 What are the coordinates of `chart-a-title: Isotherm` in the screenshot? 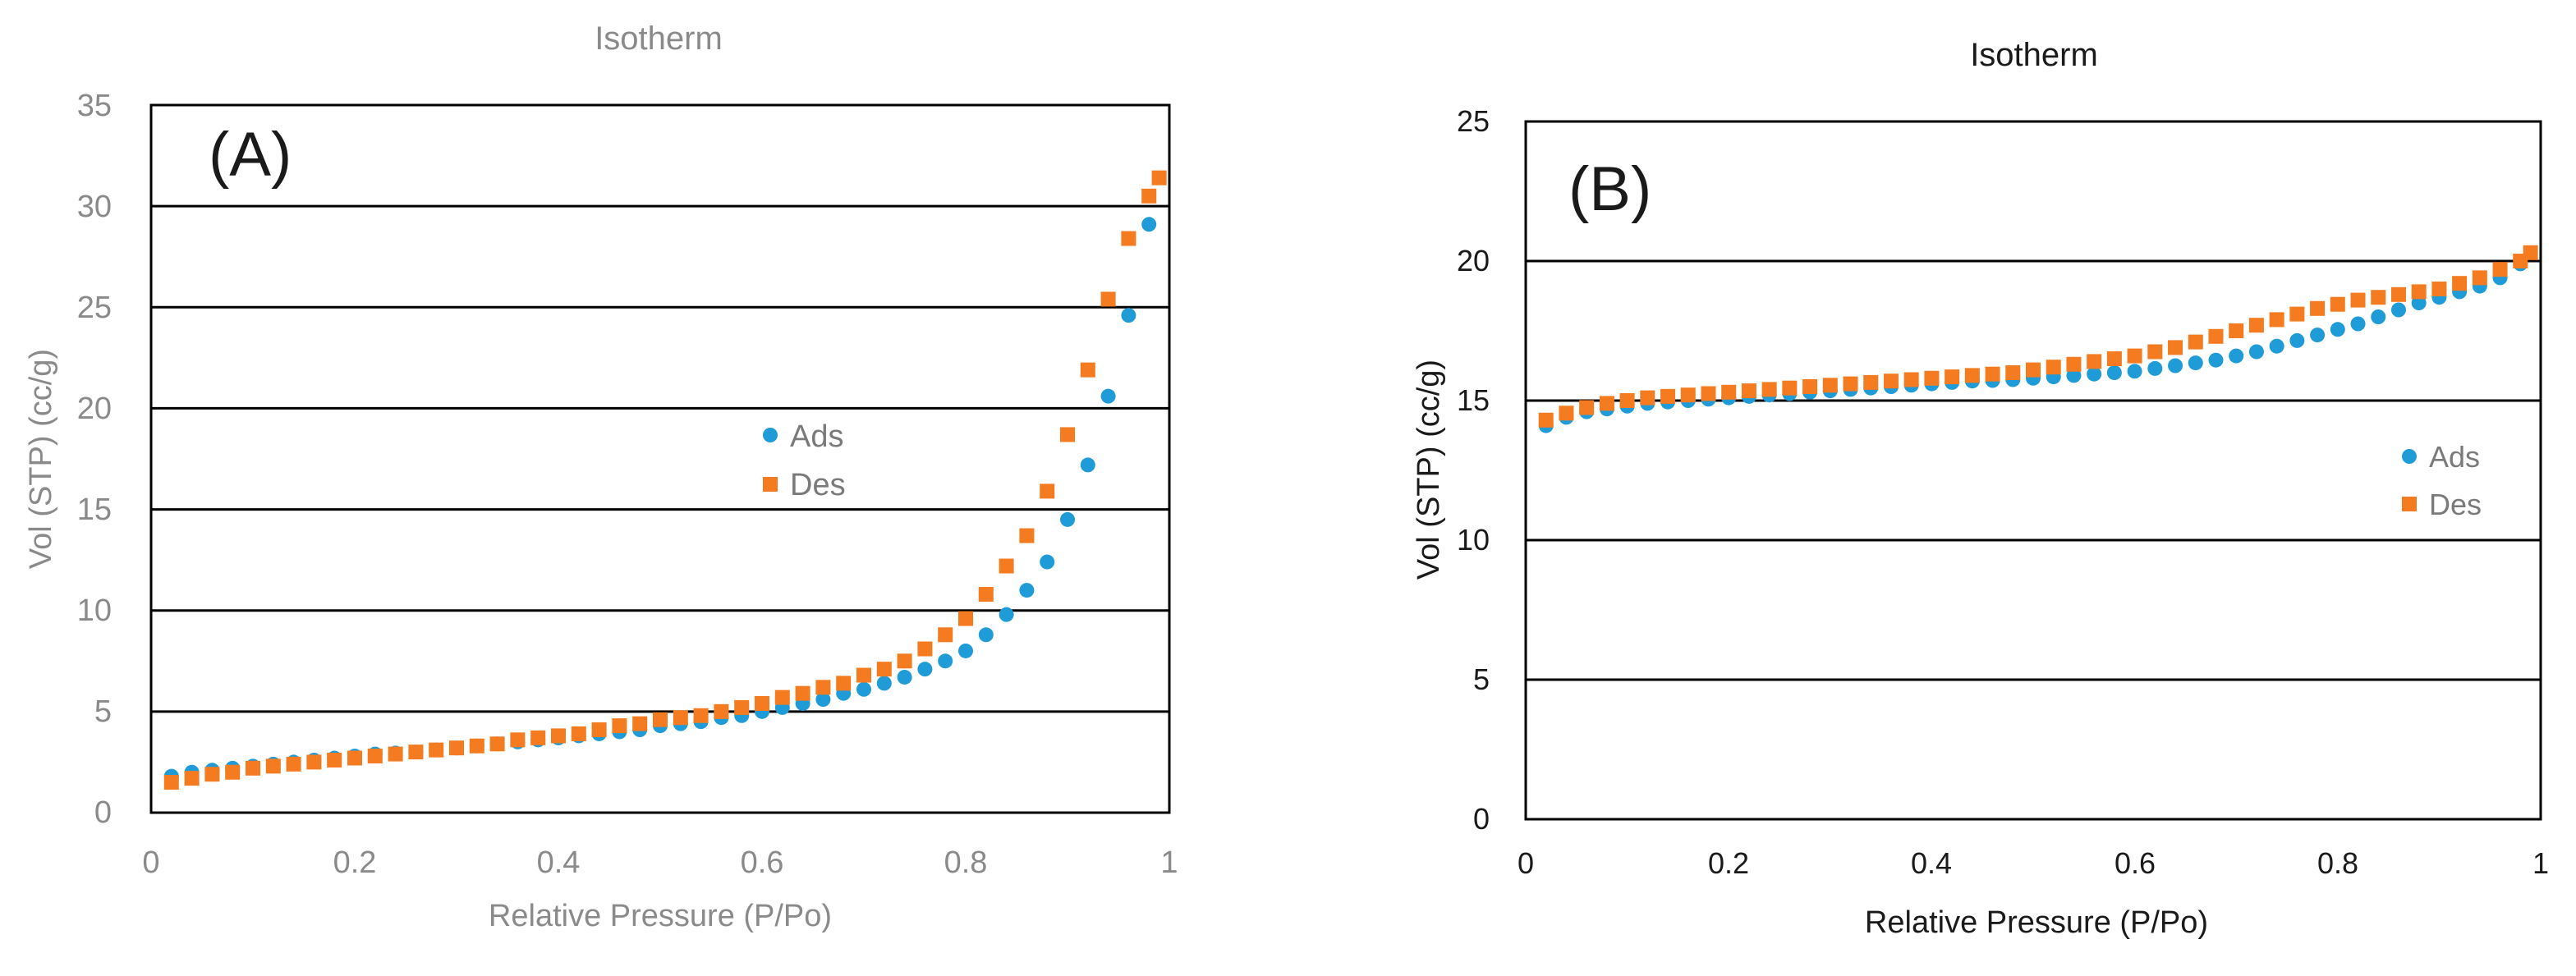 It's located at (659, 39).